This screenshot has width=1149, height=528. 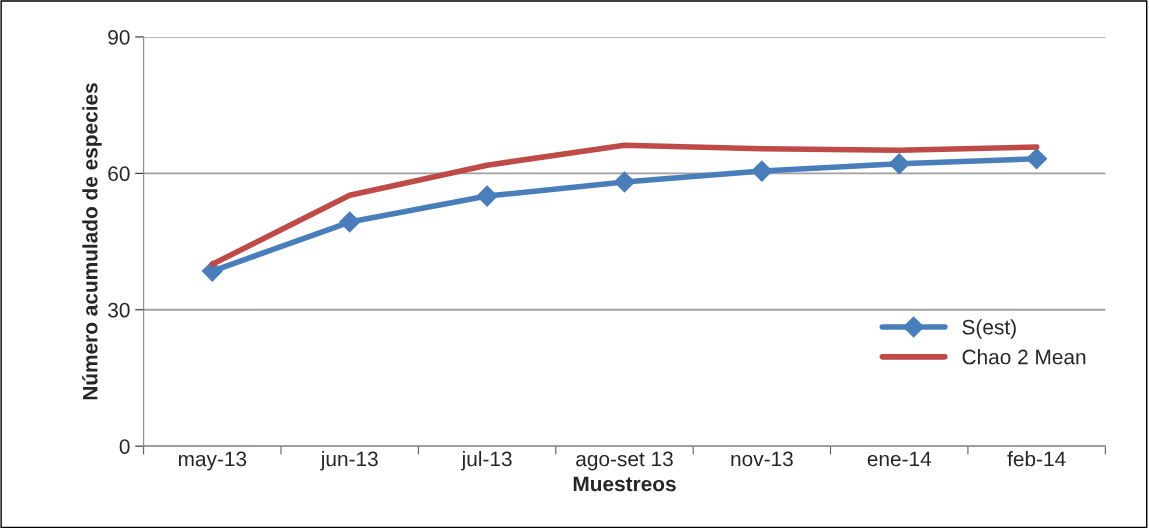 What do you see at coordinates (124, 446) in the screenshot?
I see `y-tick-label: 0` at bounding box center [124, 446].